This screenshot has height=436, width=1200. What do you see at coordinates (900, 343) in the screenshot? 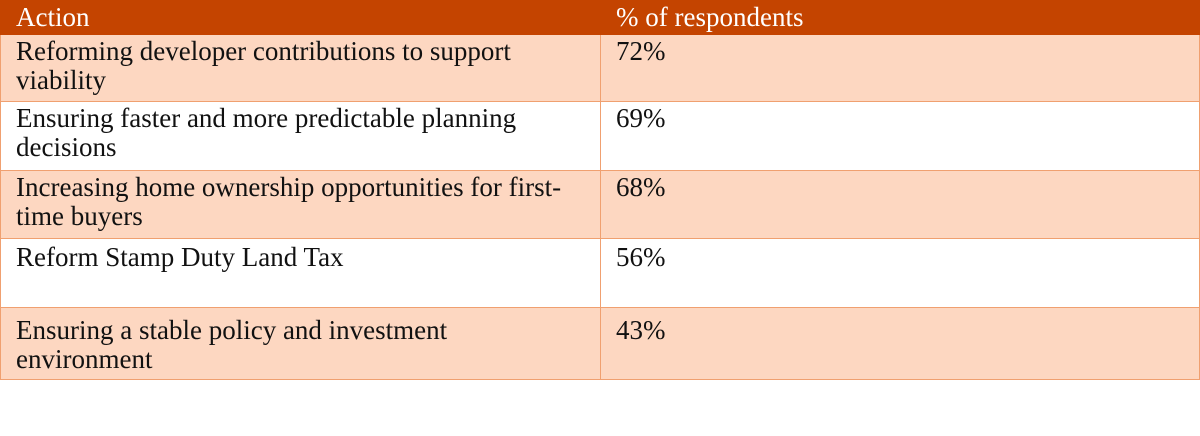
I see `percent-cell: 43%` at bounding box center [900, 343].